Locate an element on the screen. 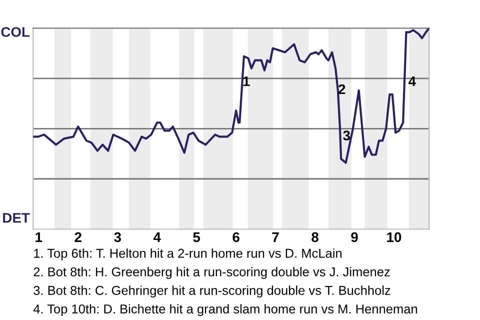 This screenshot has width=480, height=320. x-tick-label: 5 is located at coordinates (196, 237).